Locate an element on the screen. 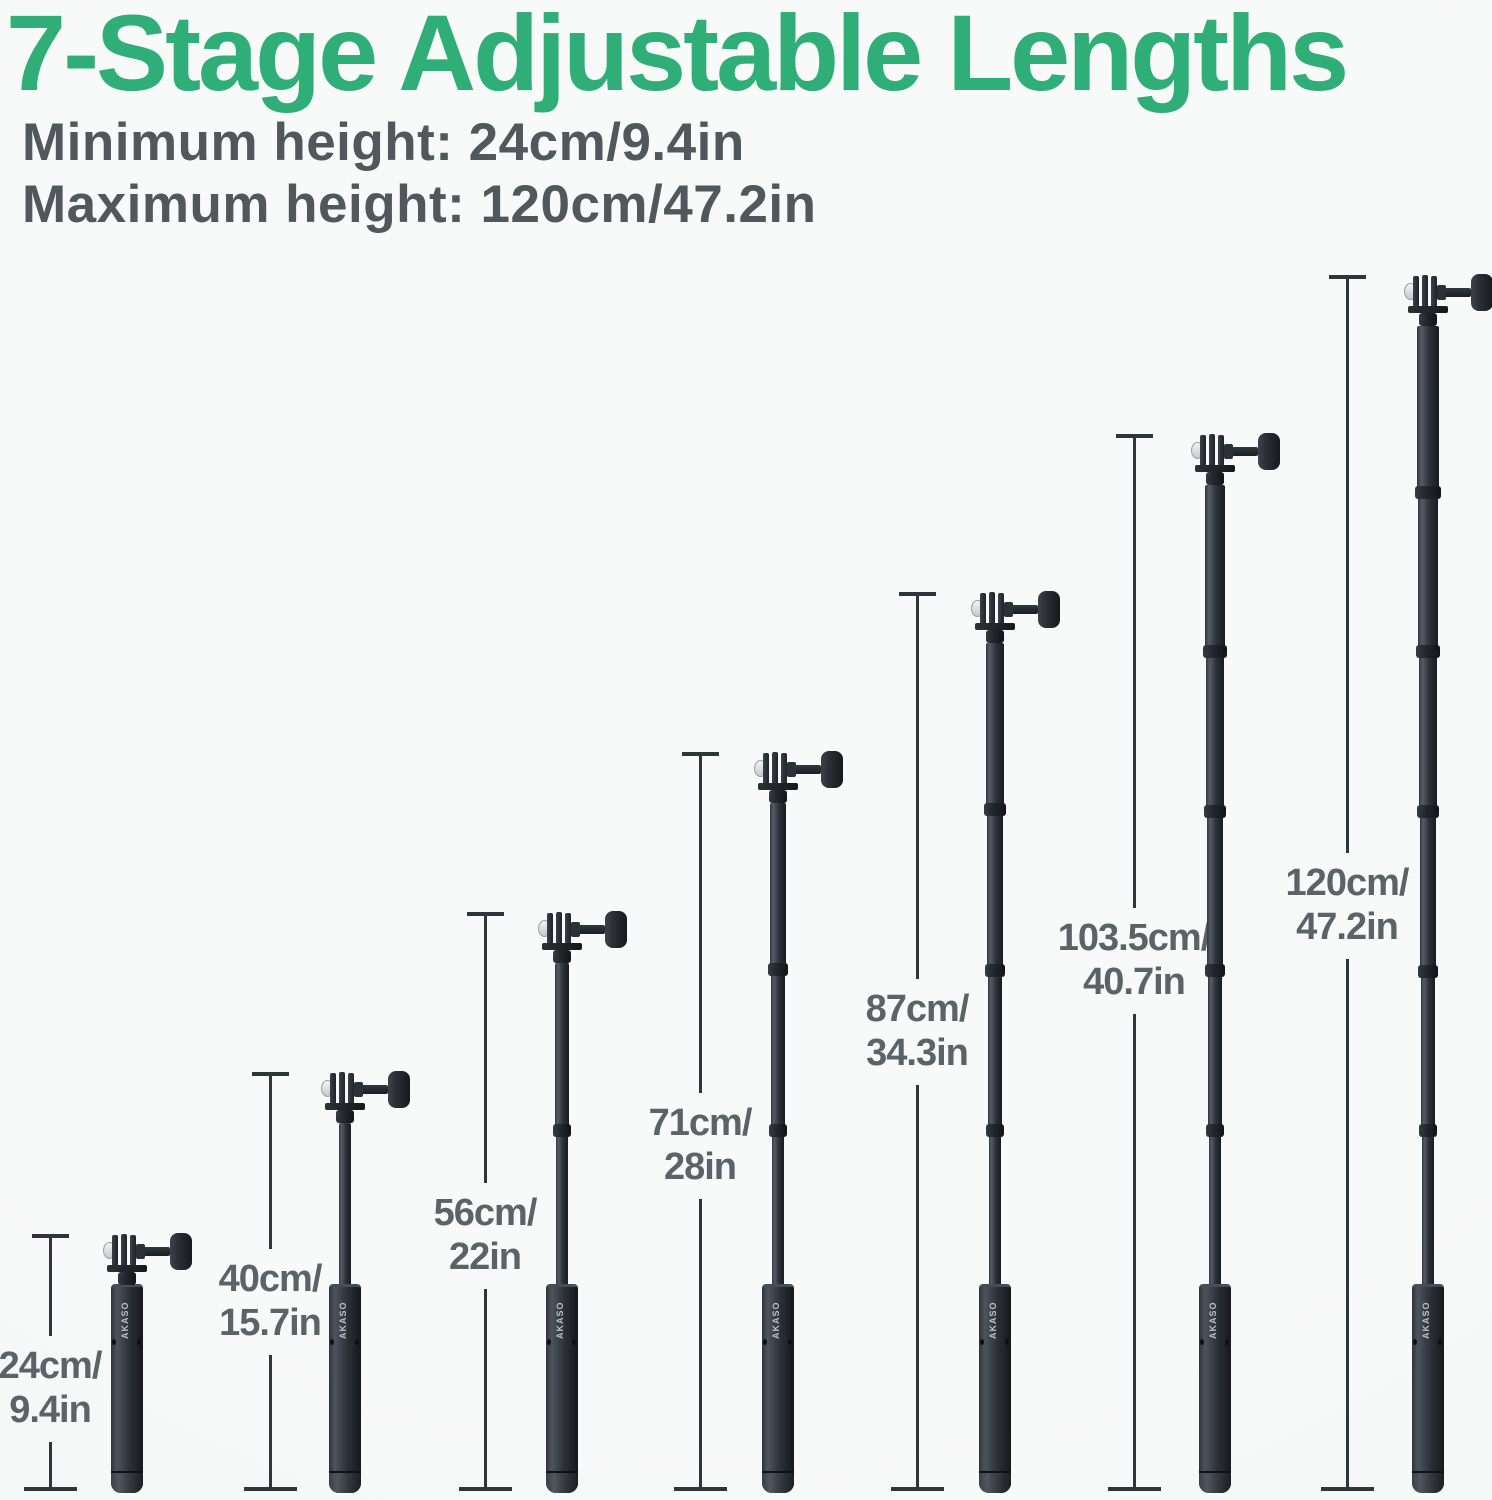 The width and height of the screenshot is (1492, 1500). label-inch: 28in is located at coordinates (700, 1167).